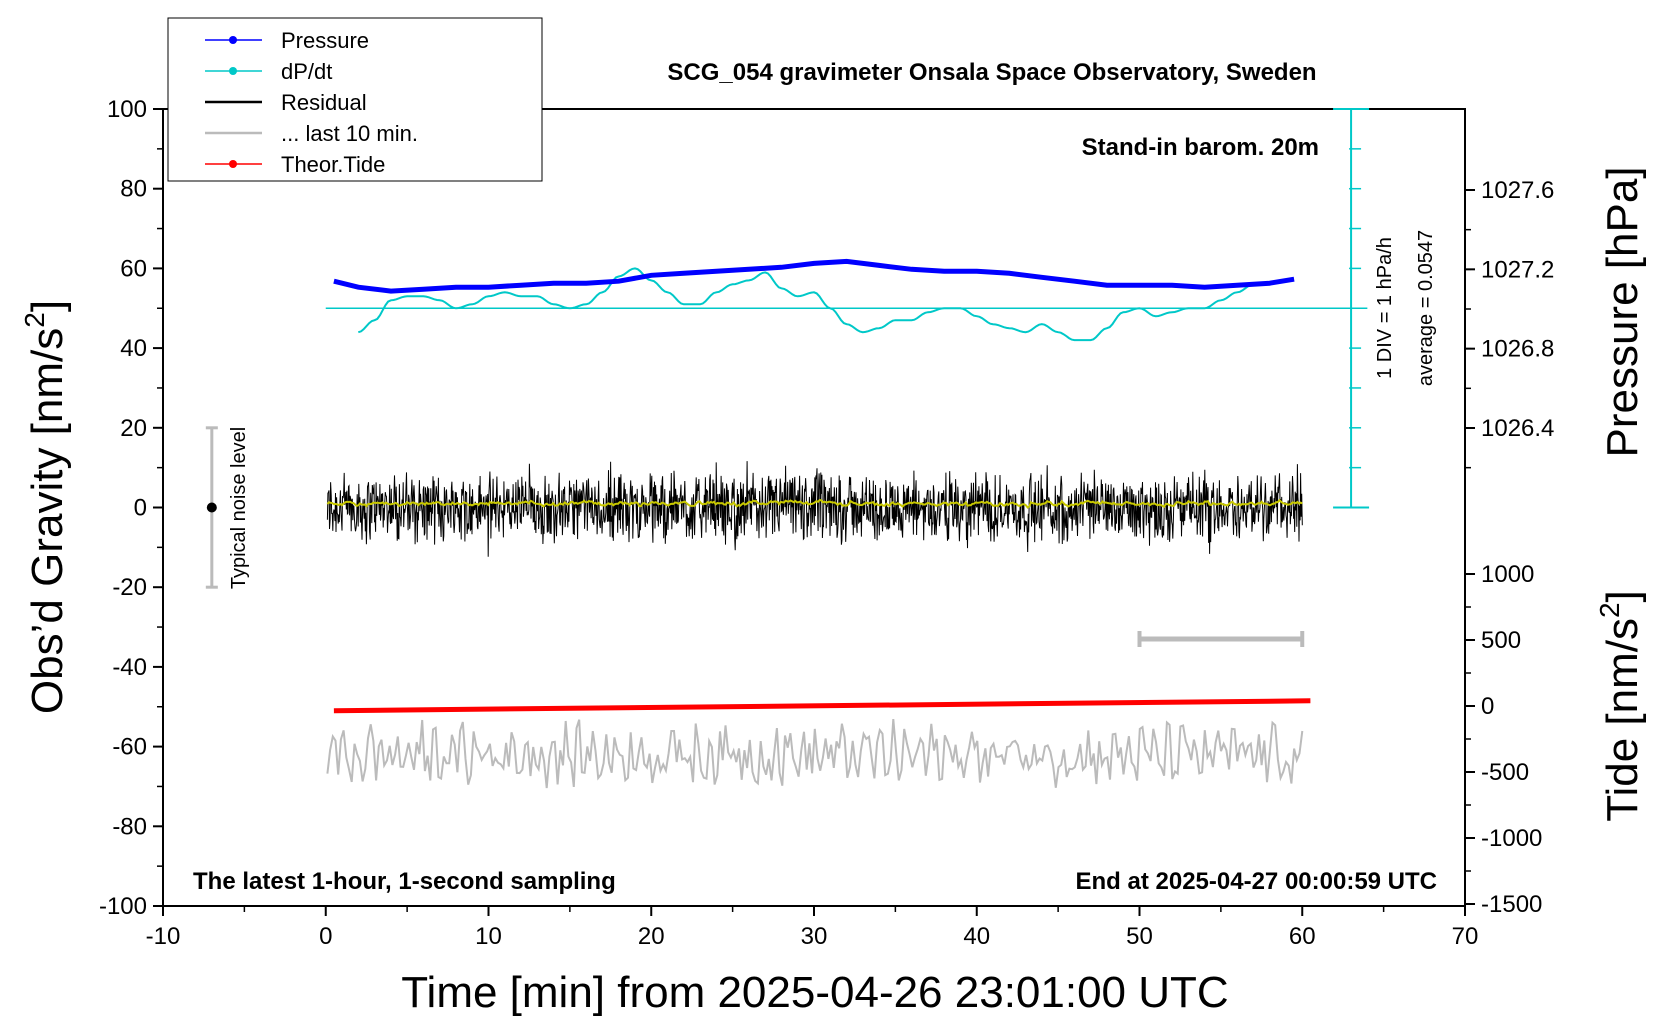  I want to click on x-tick-label: -10, so click(163, 936).